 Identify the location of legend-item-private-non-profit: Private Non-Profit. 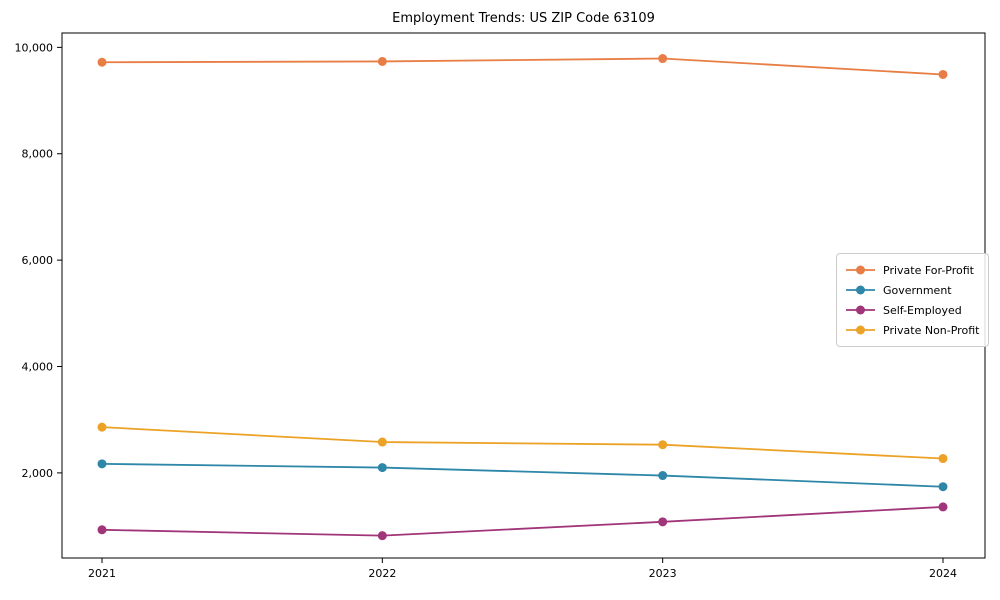
(912, 330).